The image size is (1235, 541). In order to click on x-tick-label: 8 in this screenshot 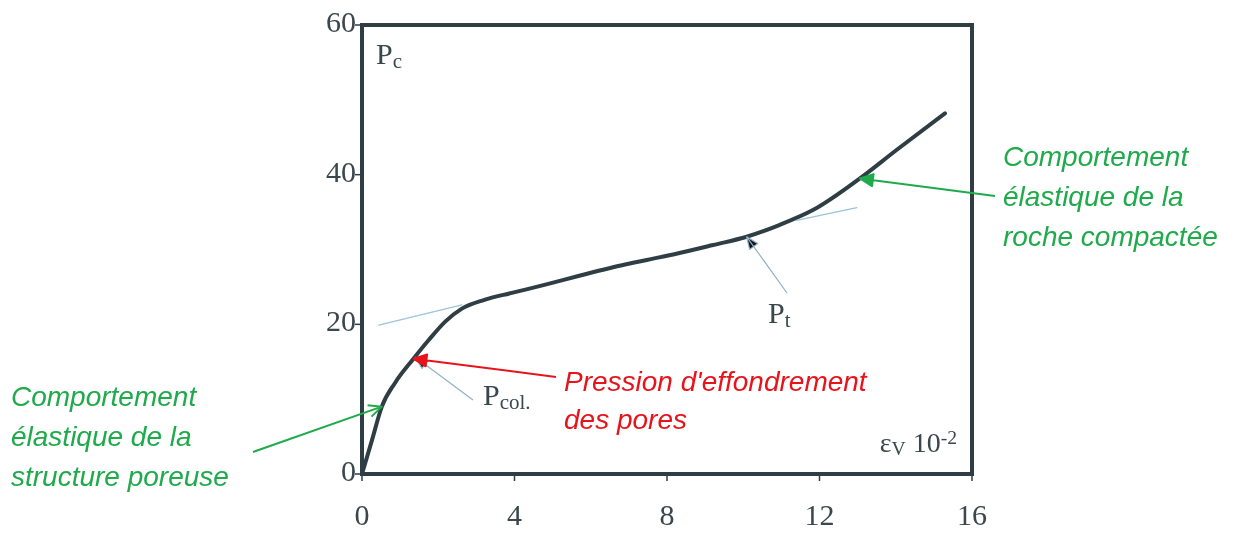, I will do `click(667, 514)`.